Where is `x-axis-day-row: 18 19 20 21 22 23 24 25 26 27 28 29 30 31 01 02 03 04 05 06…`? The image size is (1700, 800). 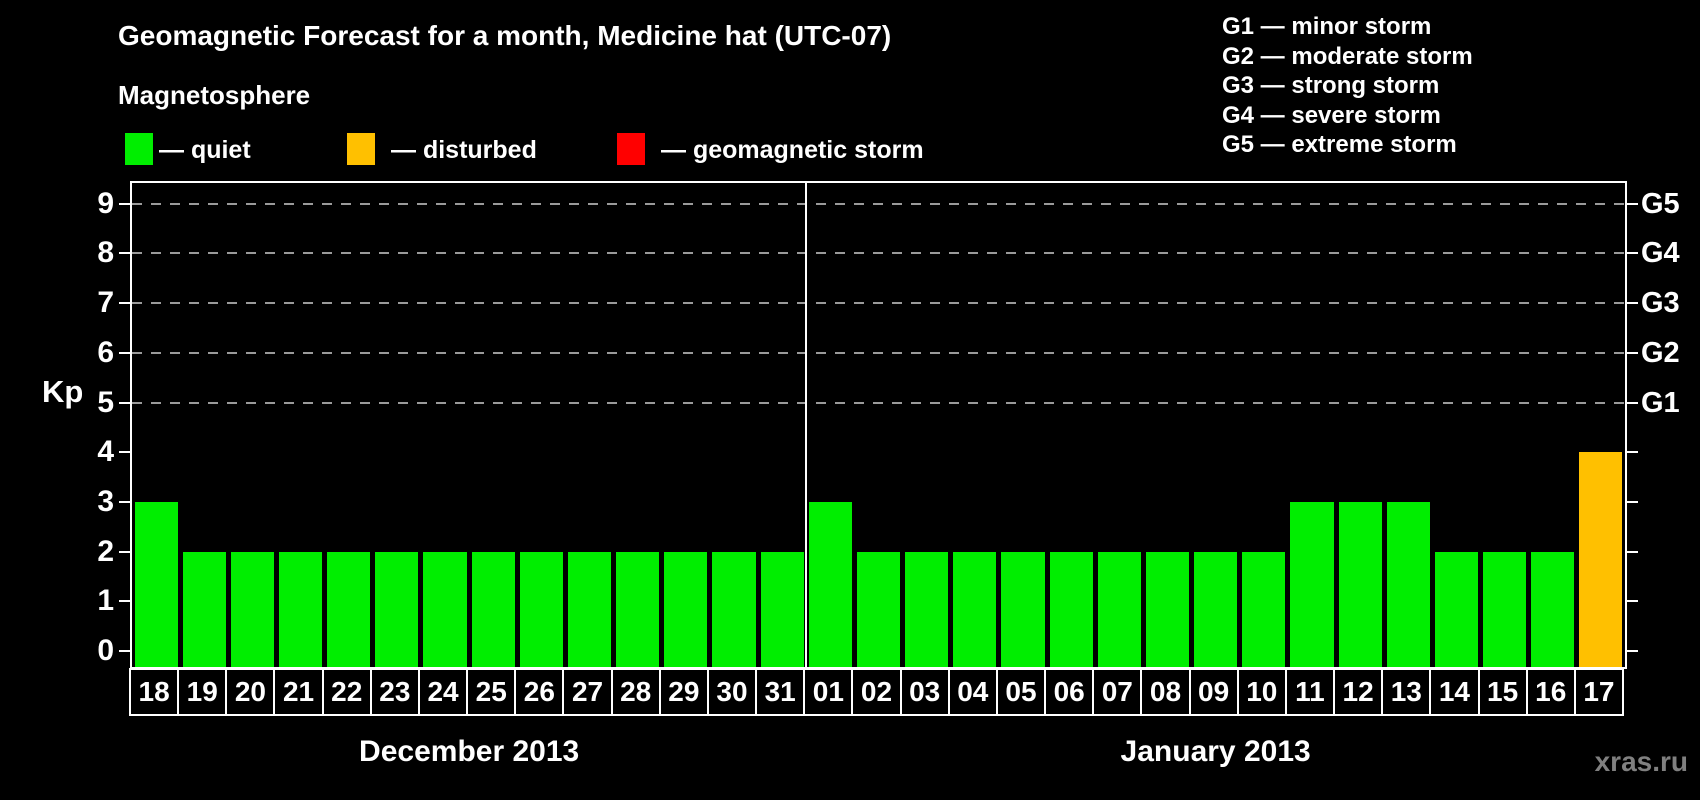
x-axis-day-row: 18 19 20 21 22 23 24 25 26 27 28 29 30 31 01 02 03 04 05 06… is located at coordinates (878, 692).